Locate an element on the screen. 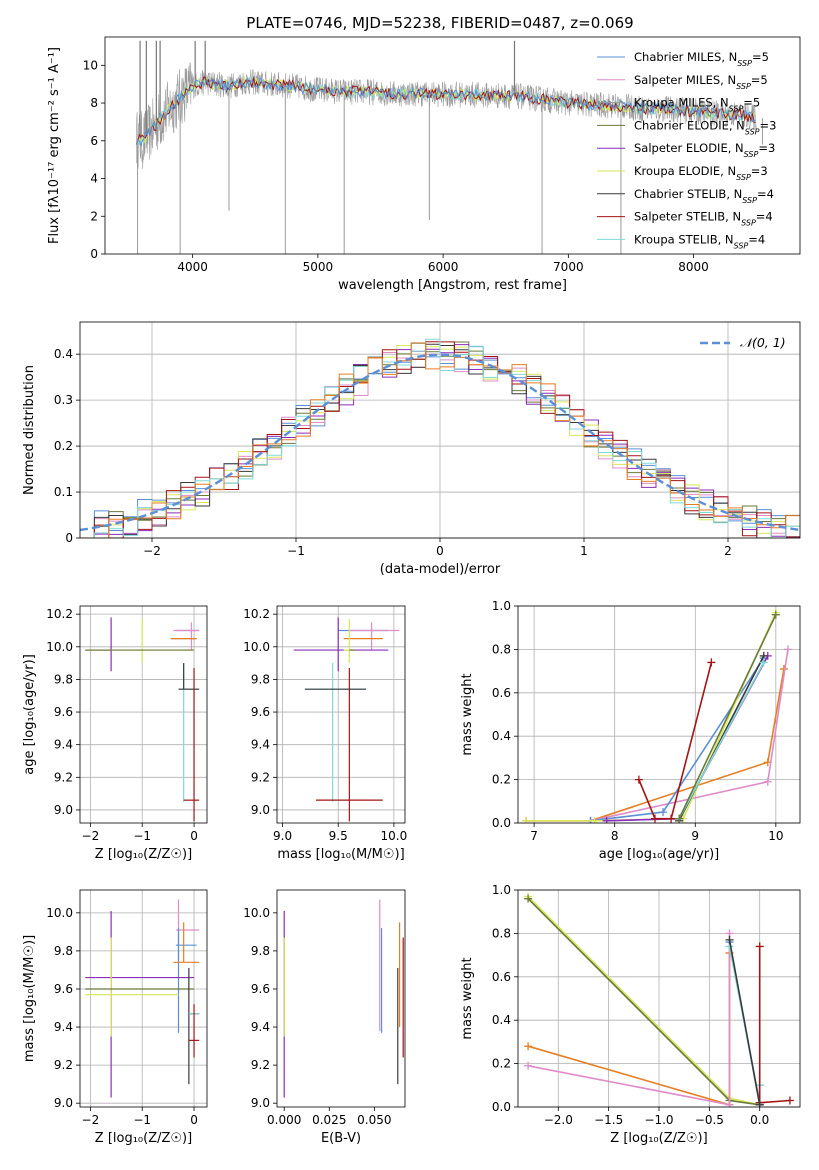 This screenshot has width=819, height=1170. x-tick-label: 2 is located at coordinates (728, 551).